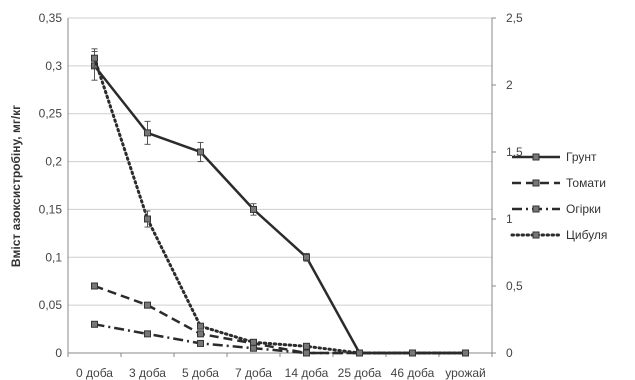 This screenshot has width=635, height=380. What do you see at coordinates (51, 18) in the screenshot?
I see `y-left-tick-label: 0,35` at bounding box center [51, 18].